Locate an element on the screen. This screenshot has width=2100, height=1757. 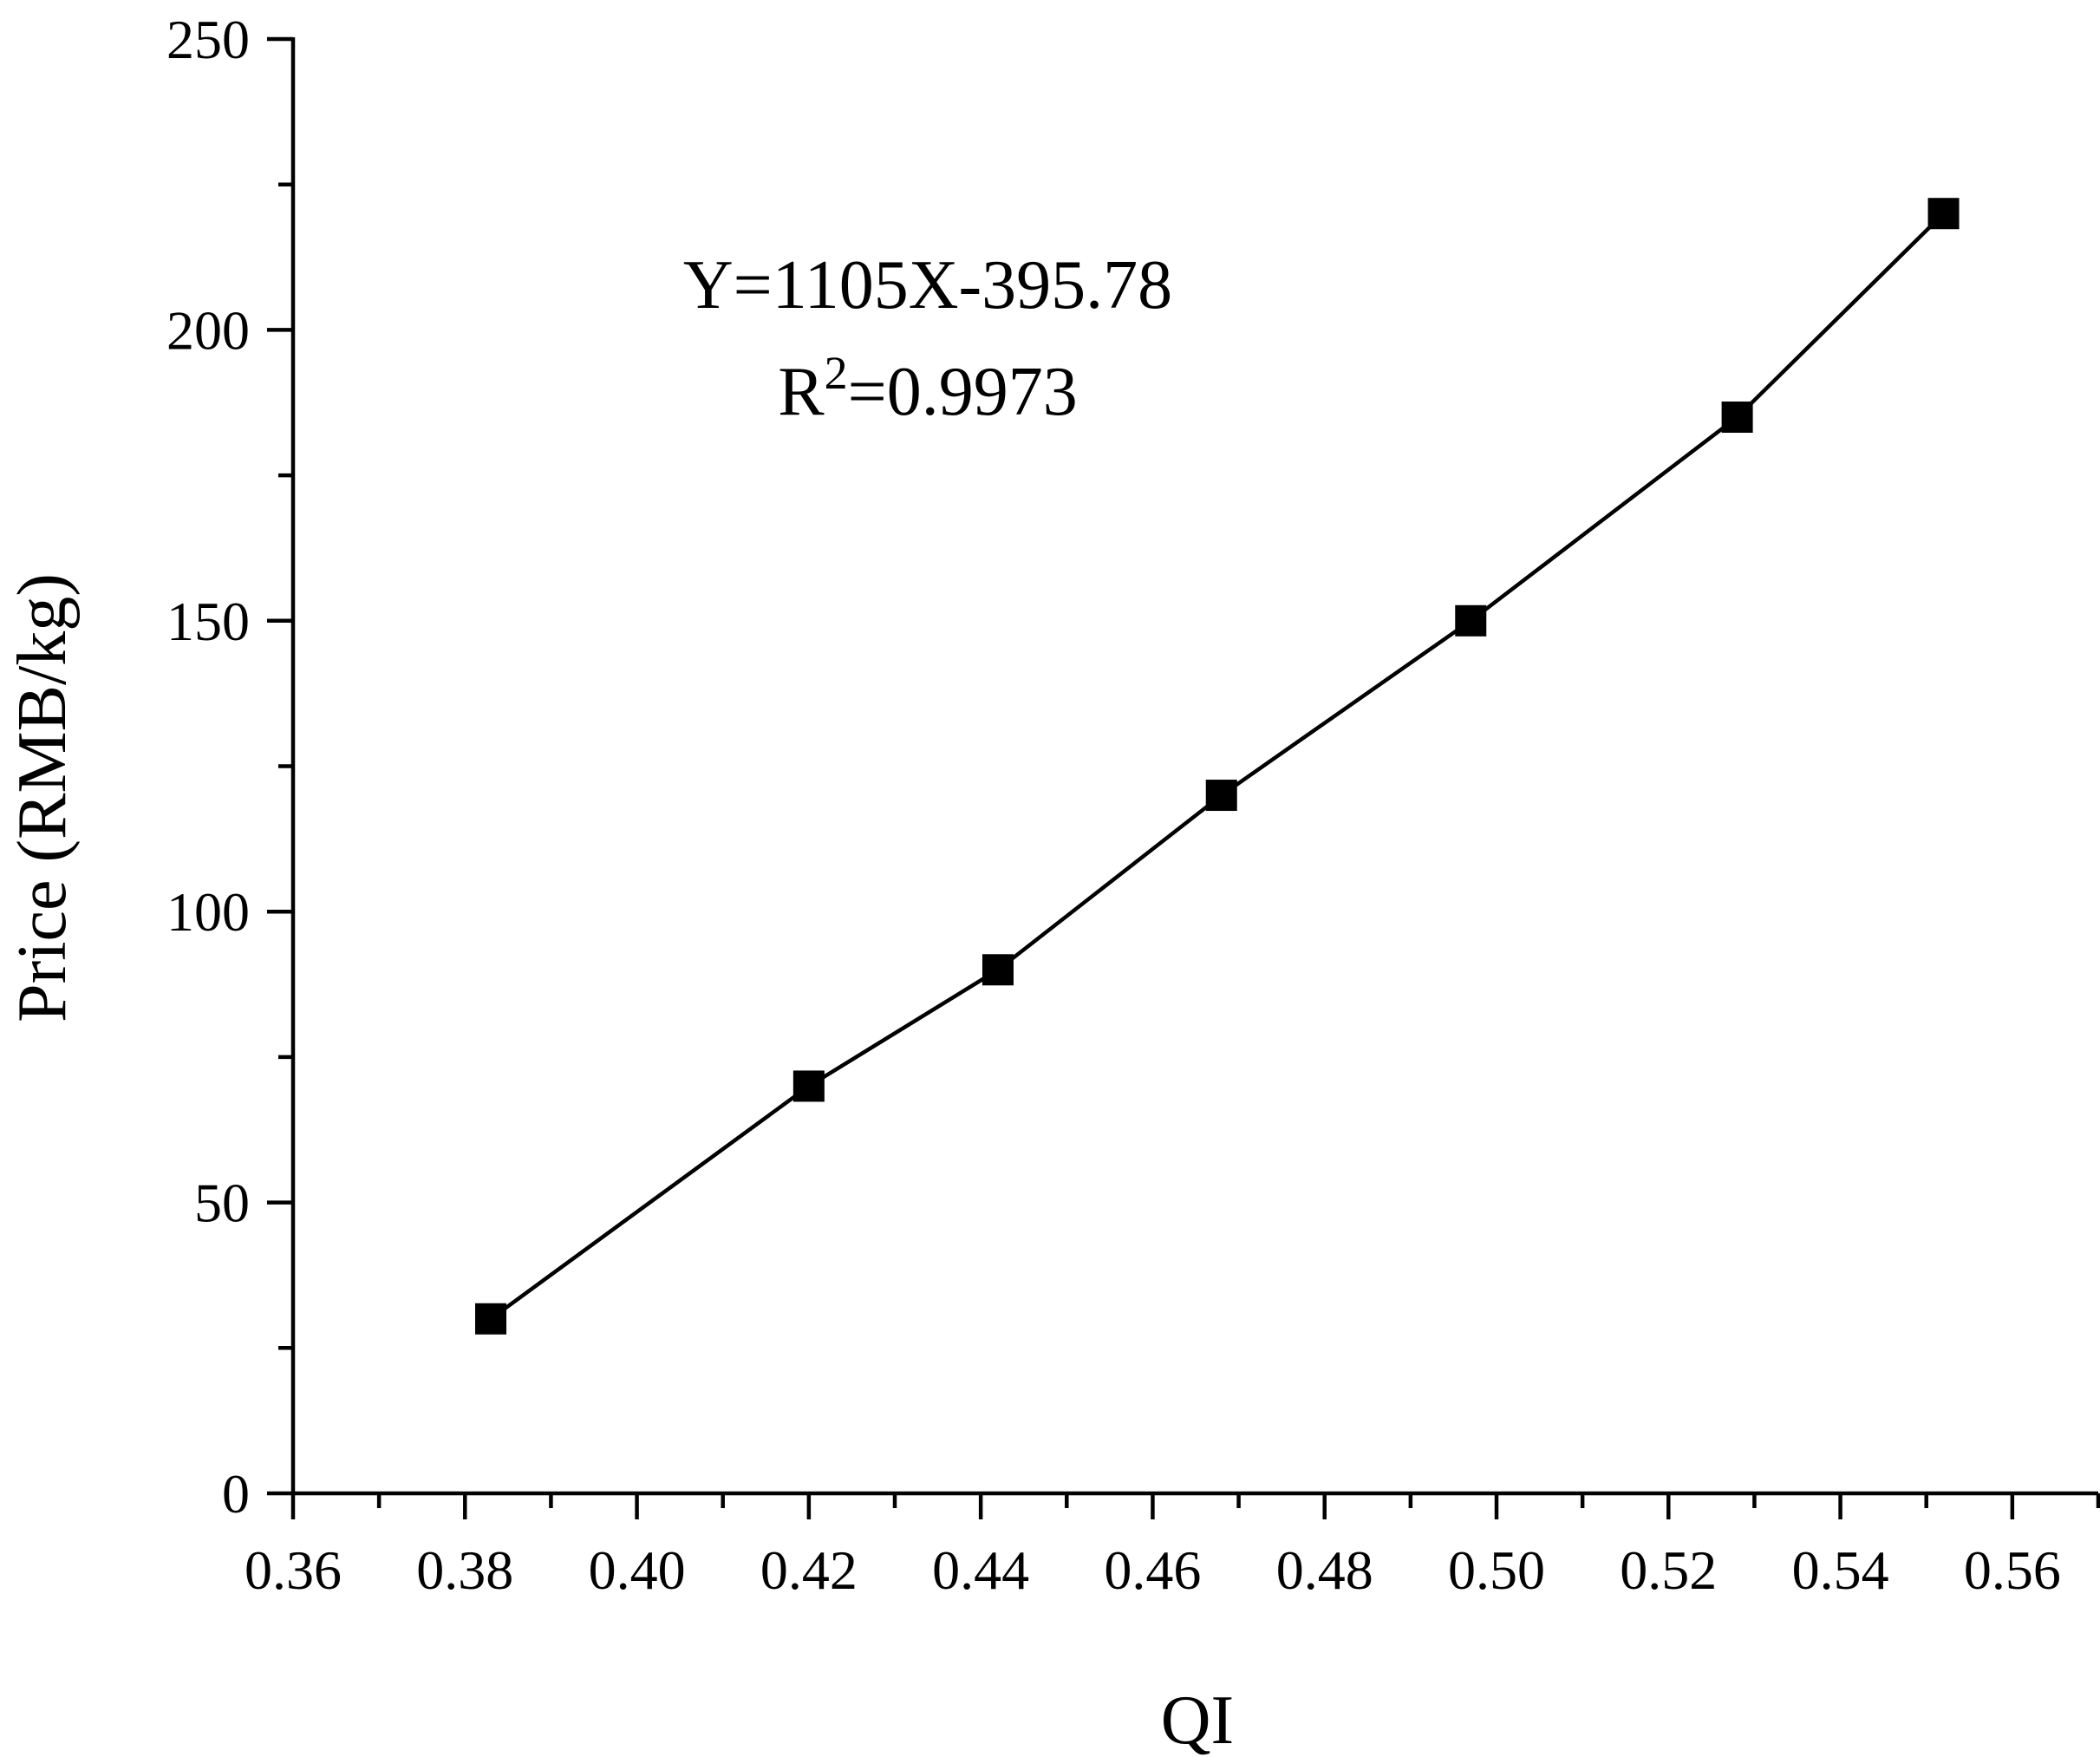
y-tick-label: 0 is located at coordinates (236, 1494).